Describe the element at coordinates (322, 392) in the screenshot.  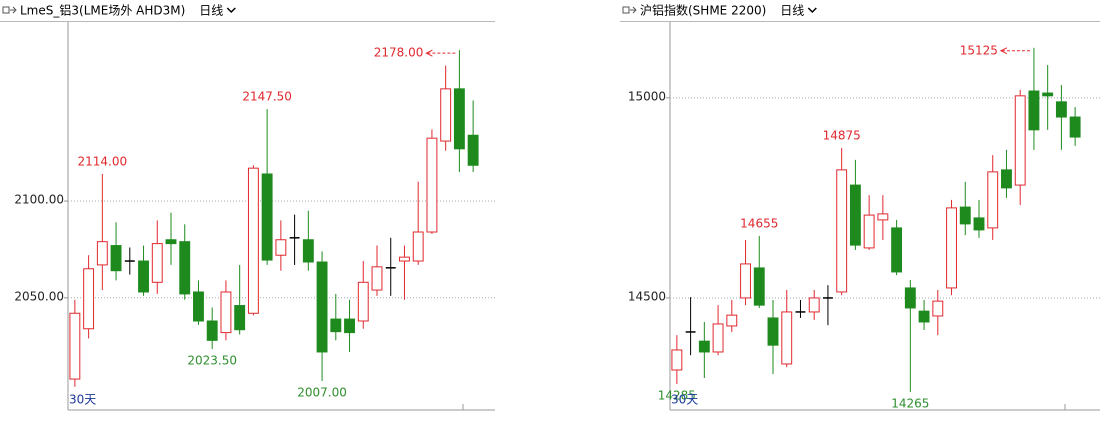
I see `annotation-label: 2007.00` at that location.